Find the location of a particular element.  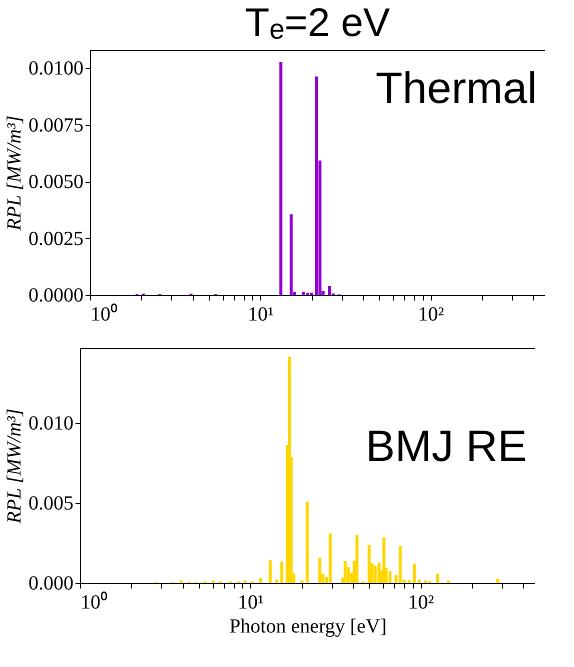

y-tick-label: 0.0100 is located at coordinates (56, 69).